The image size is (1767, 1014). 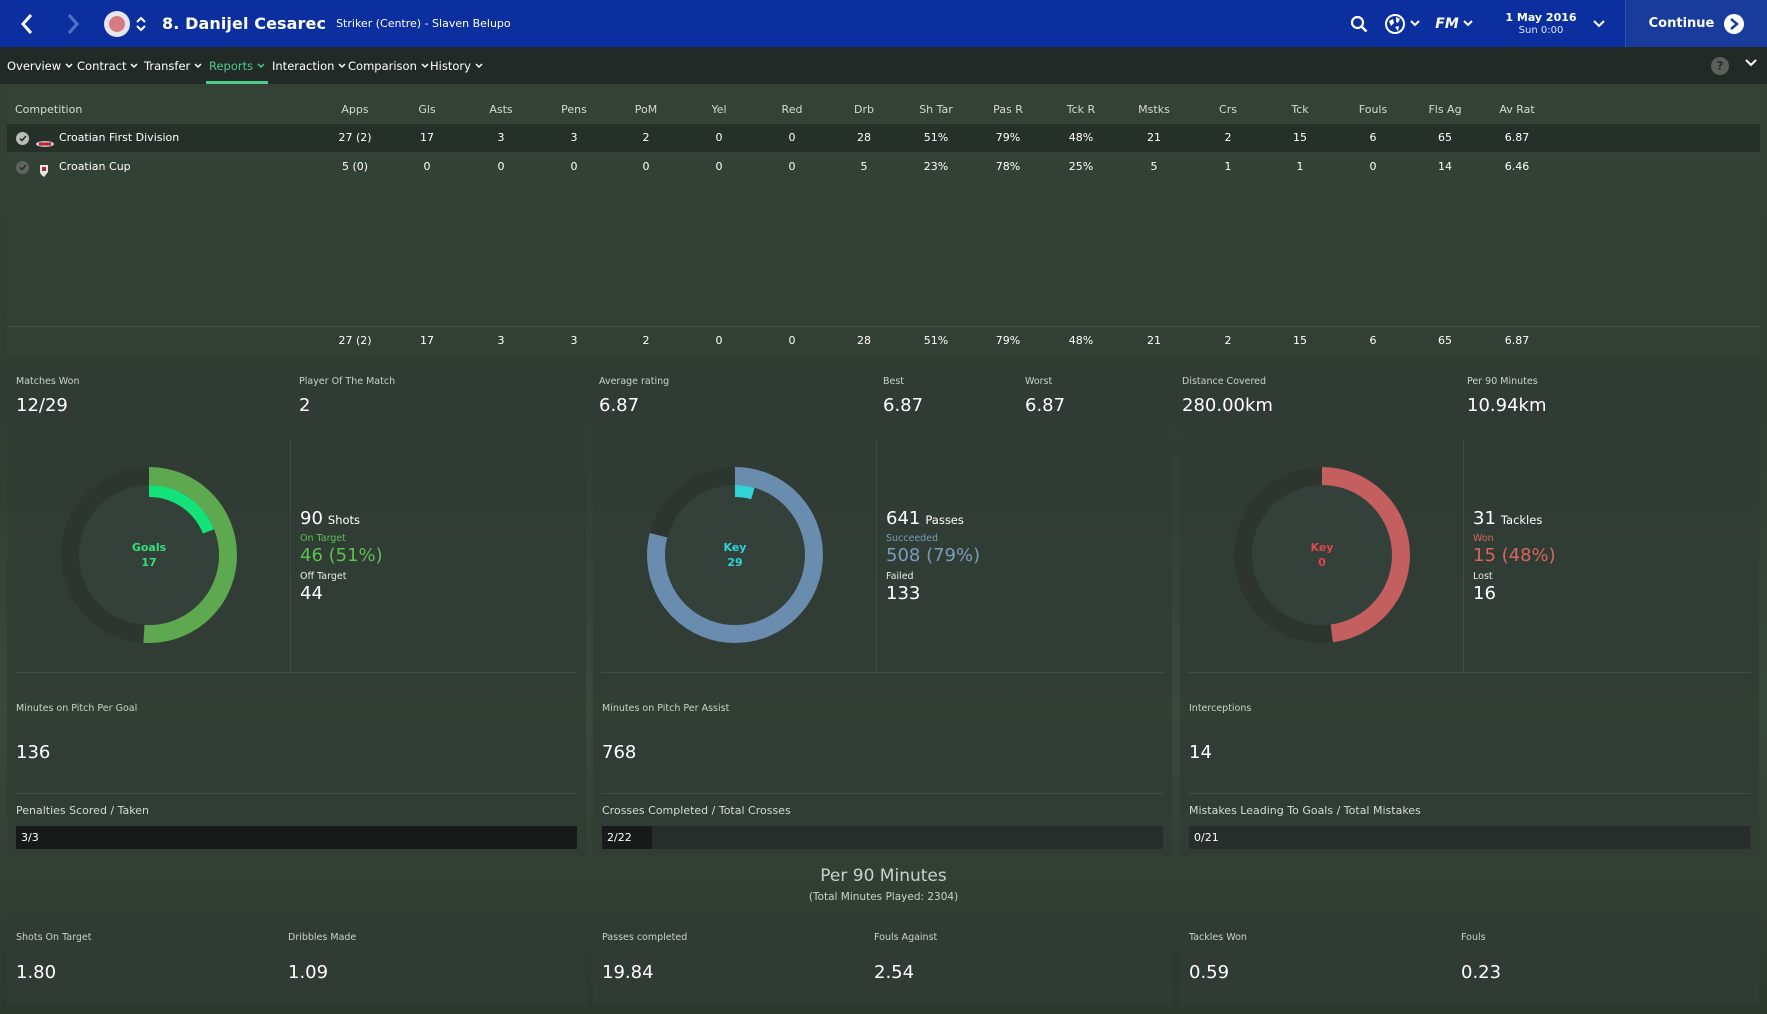 I want to click on per-stat-value: 14, so click(x=1200, y=752).